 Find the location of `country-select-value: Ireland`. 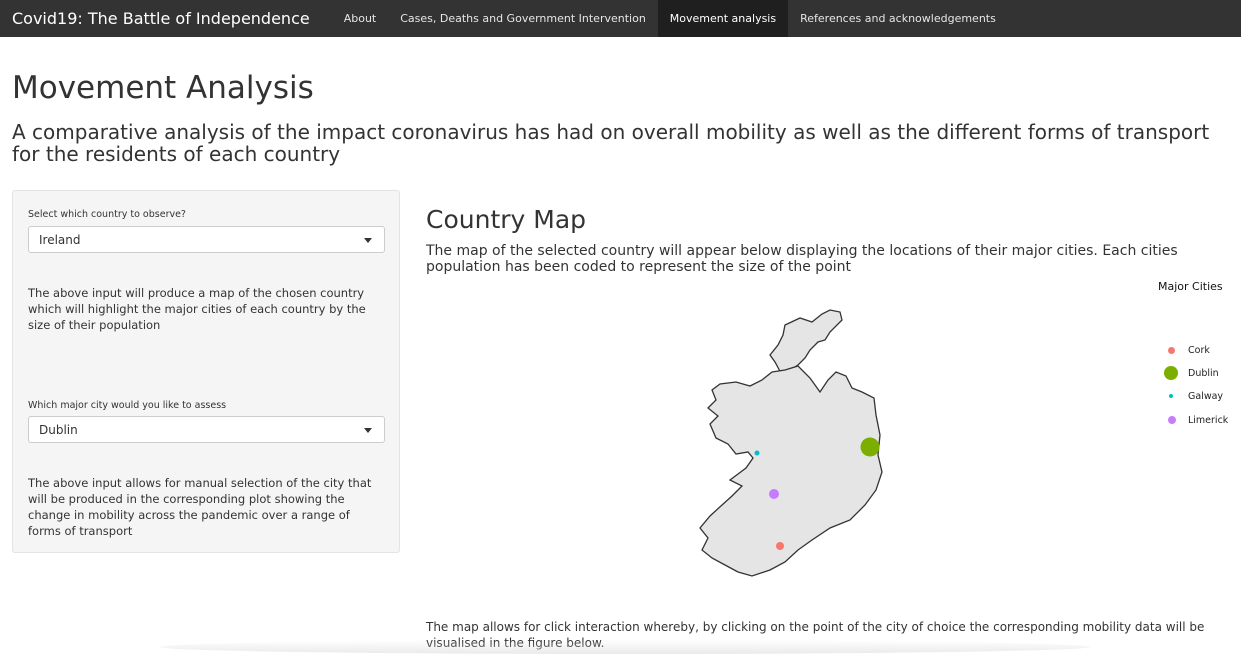

country-select-value: Ireland is located at coordinates (60, 239).